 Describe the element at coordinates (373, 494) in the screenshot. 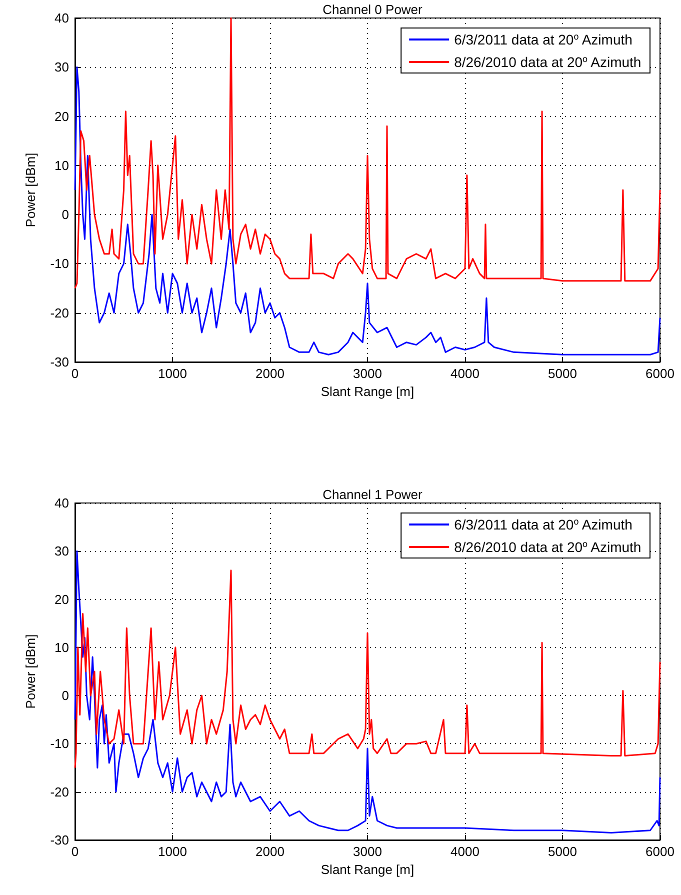

I see `chart-title: Channel 1 Power` at that location.